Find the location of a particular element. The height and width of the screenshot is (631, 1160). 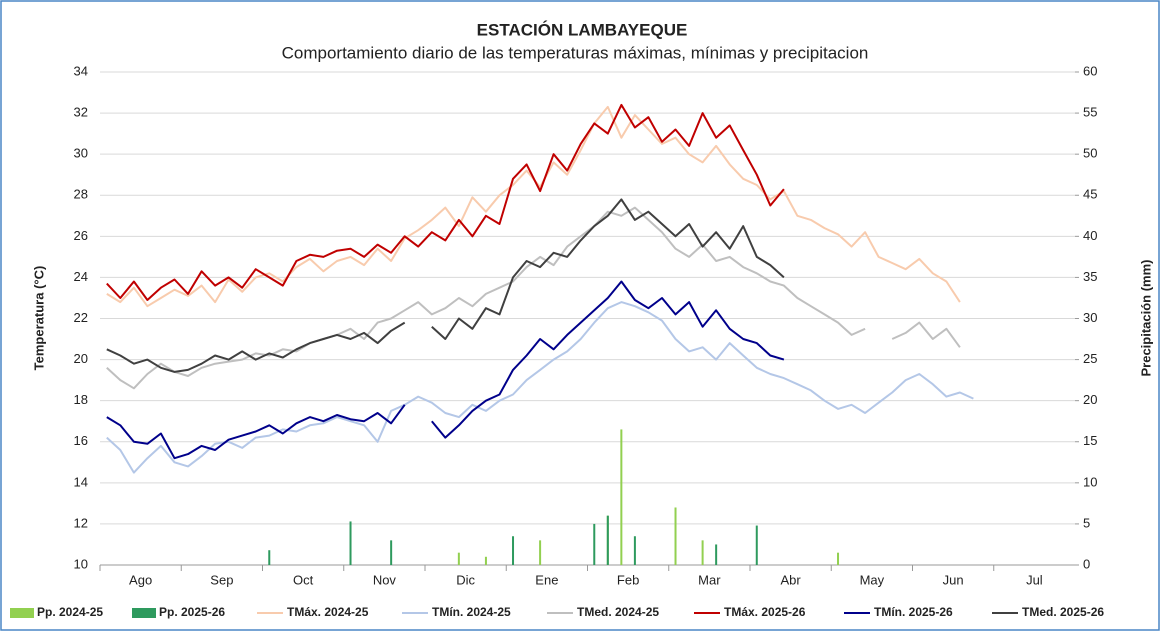

y-tick-label: 26 is located at coordinates (81, 235).